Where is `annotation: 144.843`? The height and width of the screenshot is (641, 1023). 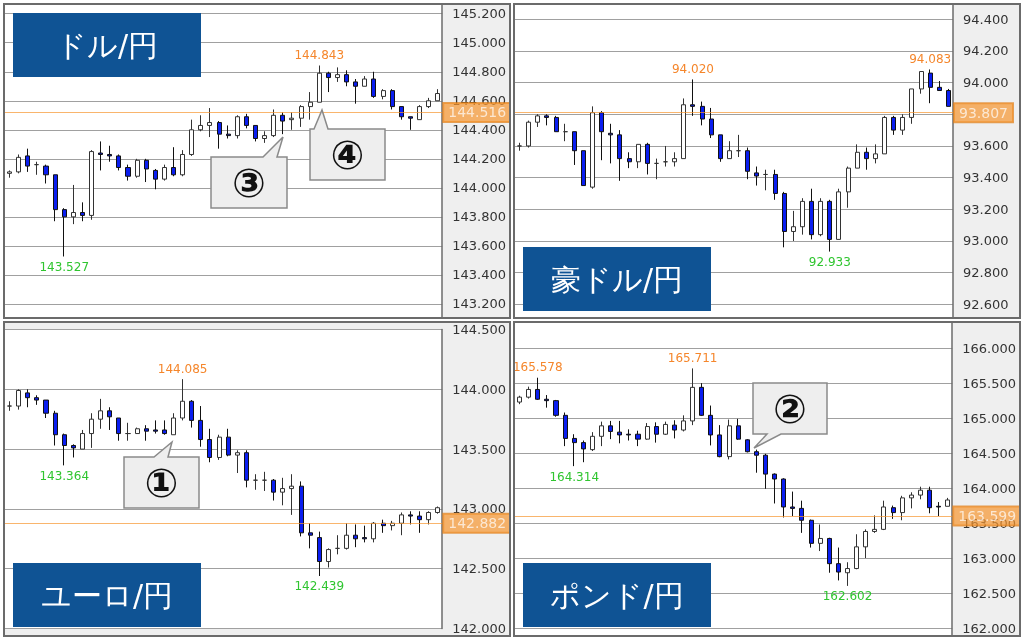 annotation: 144.843 is located at coordinates (319, 55).